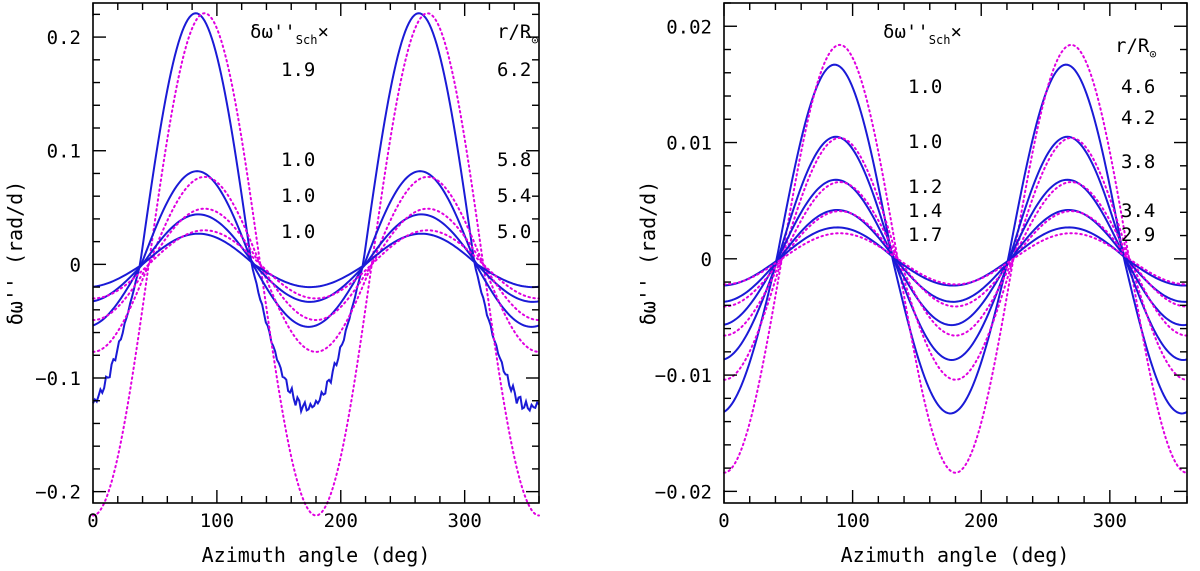 The width and height of the screenshot is (1200, 571). What do you see at coordinates (940, 40) in the screenshot?
I see `right-scale-header-sub: Sch` at bounding box center [940, 40].